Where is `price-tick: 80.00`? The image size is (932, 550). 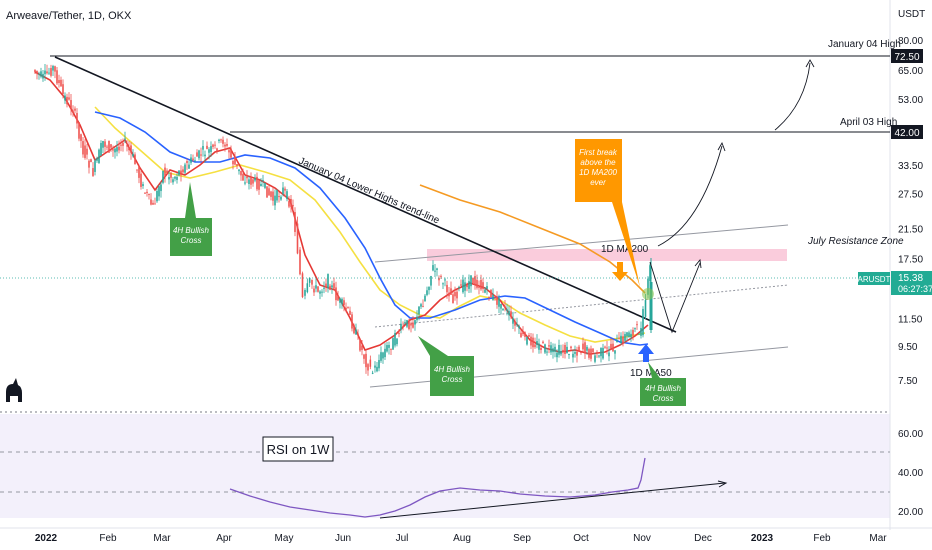
price-tick: 80.00 is located at coordinates (910, 41).